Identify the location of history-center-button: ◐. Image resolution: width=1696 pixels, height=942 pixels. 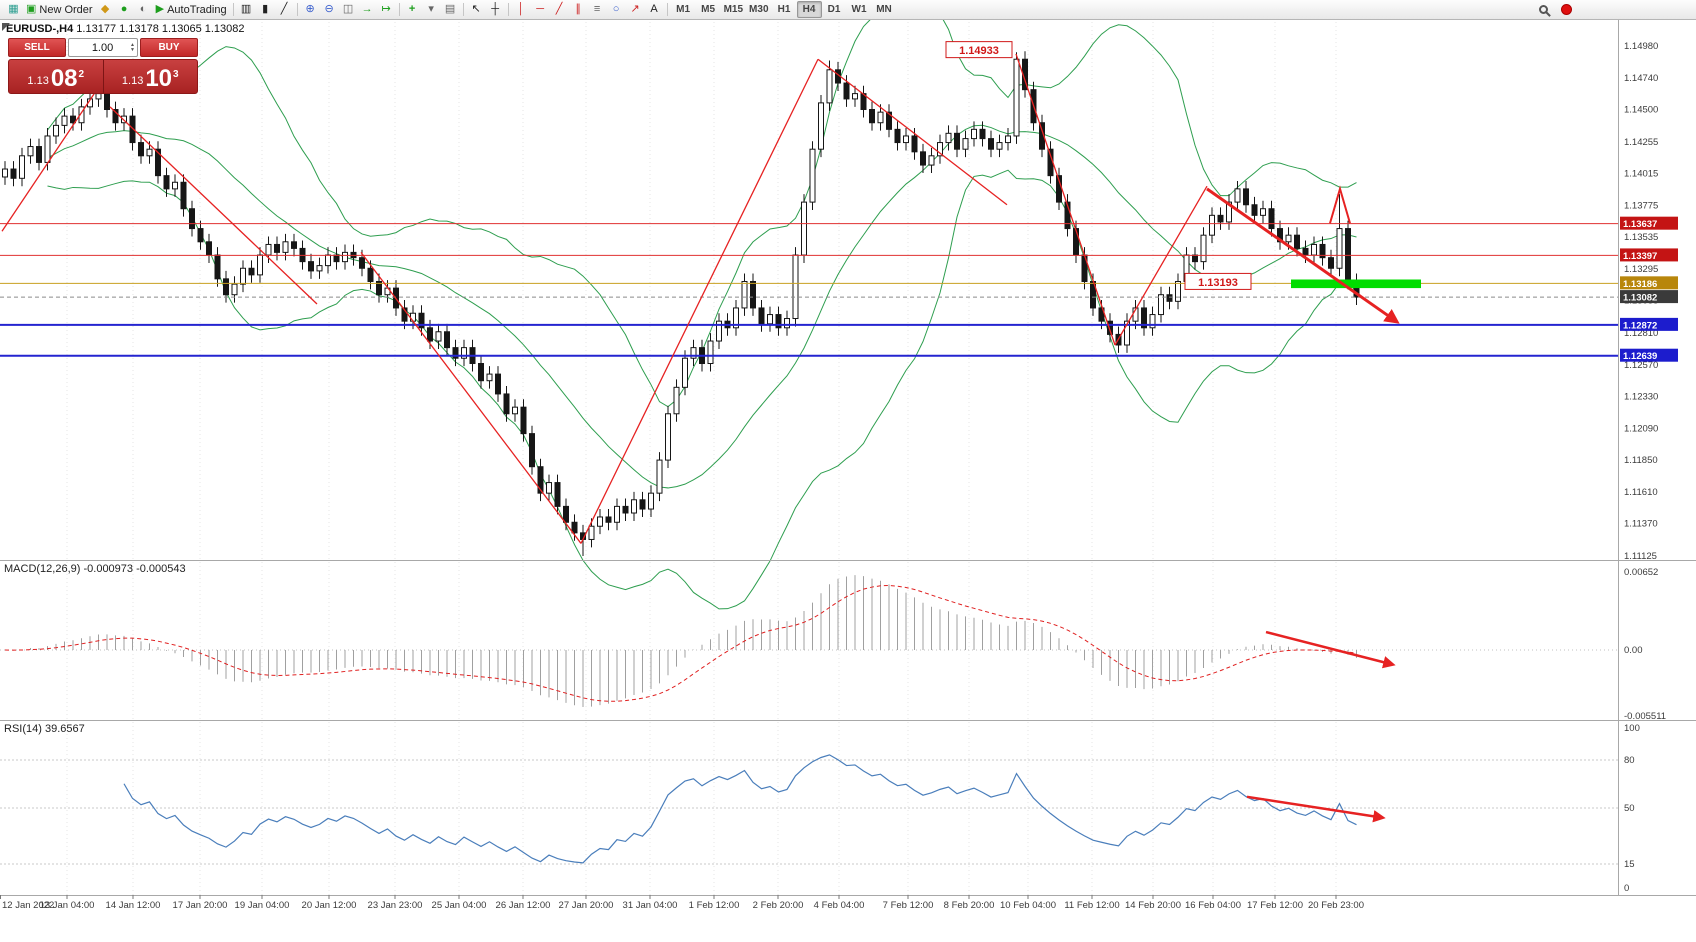
(143, 9).